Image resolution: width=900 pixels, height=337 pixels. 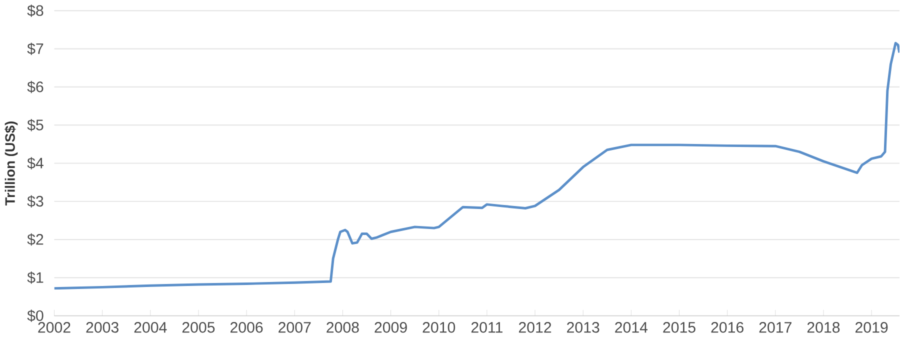 I want to click on x-tick-label: 2004, so click(x=150, y=327).